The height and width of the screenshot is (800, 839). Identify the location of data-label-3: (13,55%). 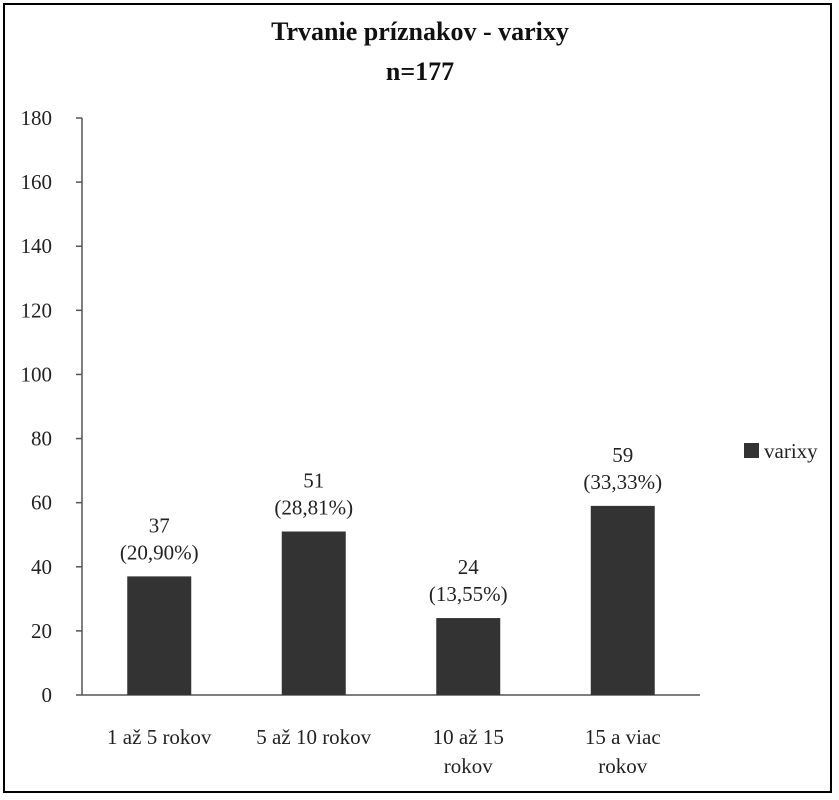
(468, 594).